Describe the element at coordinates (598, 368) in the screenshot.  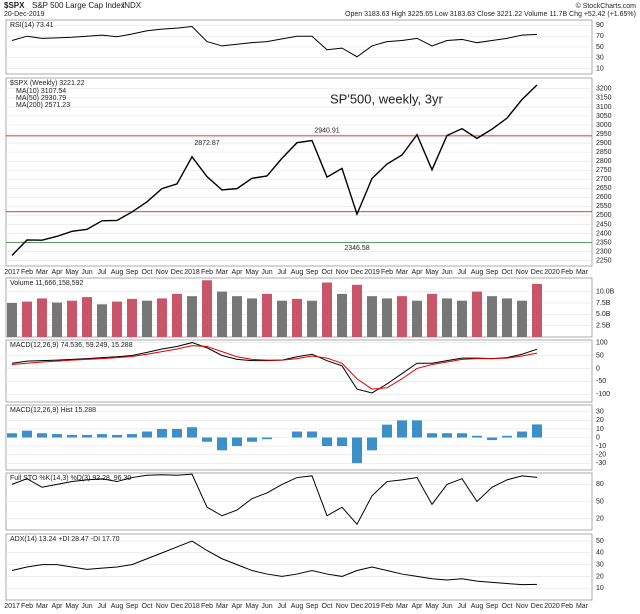
I see `y-tick-label: 0` at that location.